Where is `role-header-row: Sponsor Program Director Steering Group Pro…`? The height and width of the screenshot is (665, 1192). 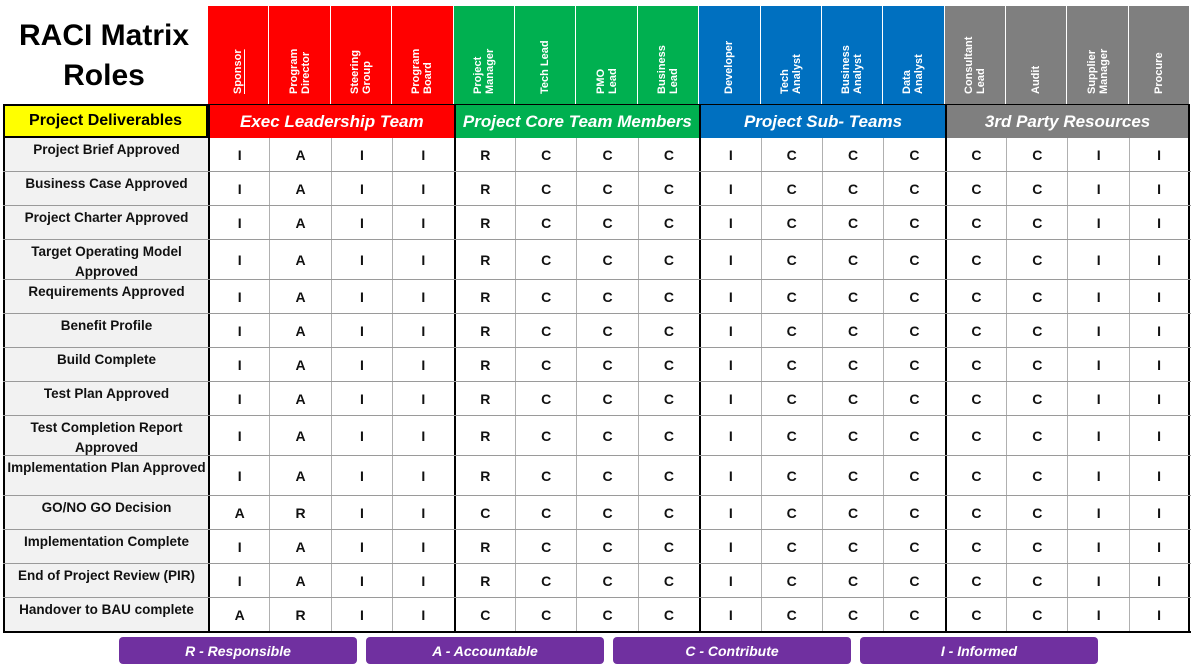 role-header-row: Sponsor Program Director Steering Group Pro… is located at coordinates (699, 55).